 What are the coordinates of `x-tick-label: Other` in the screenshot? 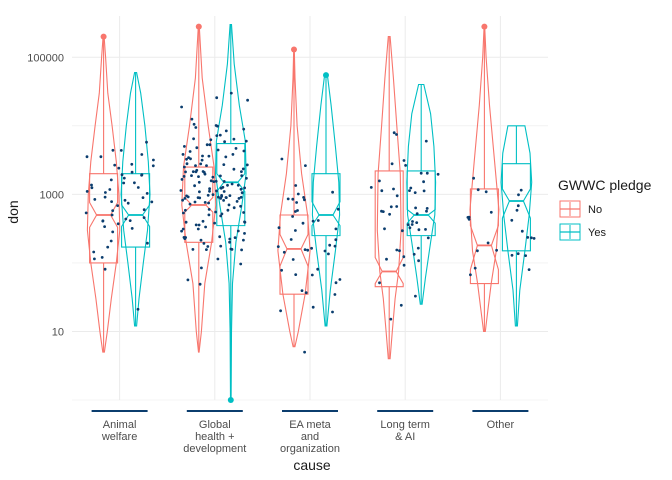 It's located at (501, 425).